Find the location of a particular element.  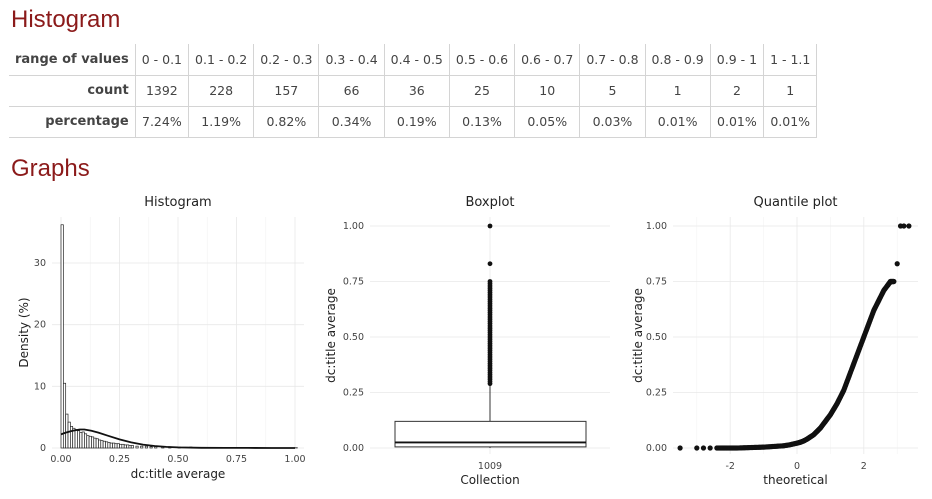

count-cell: 36 is located at coordinates (416, 90).